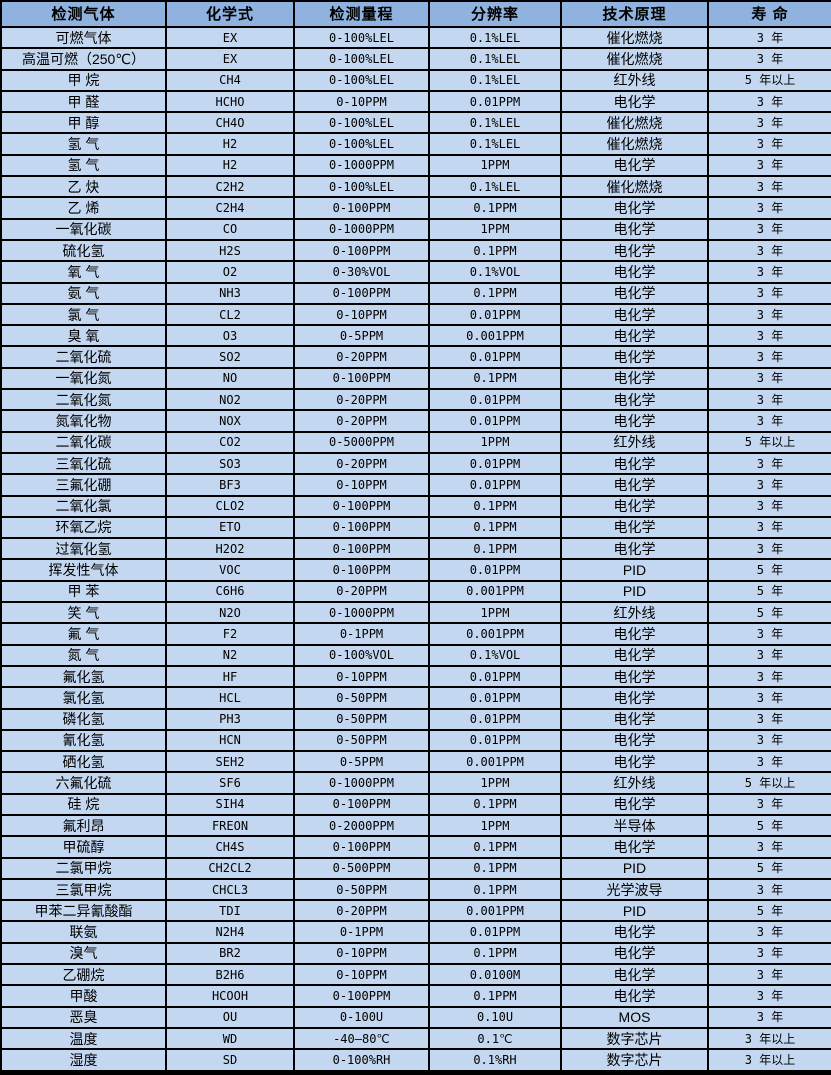  I want to click on table-row: 氮 气 N2 0-100%VOL 0.1%VOL 电化学 3 年, so click(415, 655).